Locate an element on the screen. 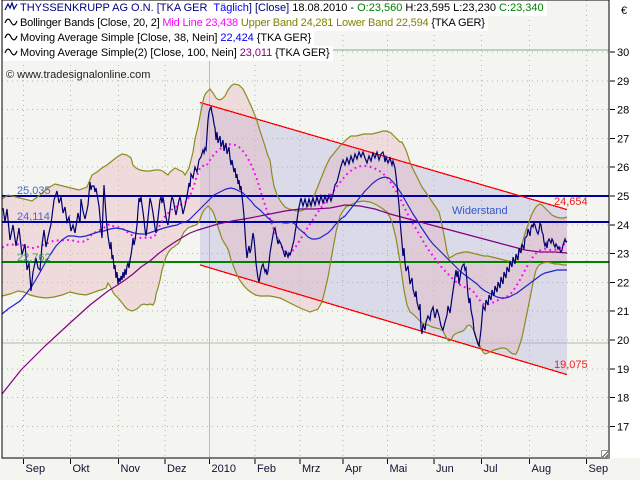 Image resolution: width=640 pixels, height=480 pixels. svg-text: 24,114 is located at coordinates (33, 217).